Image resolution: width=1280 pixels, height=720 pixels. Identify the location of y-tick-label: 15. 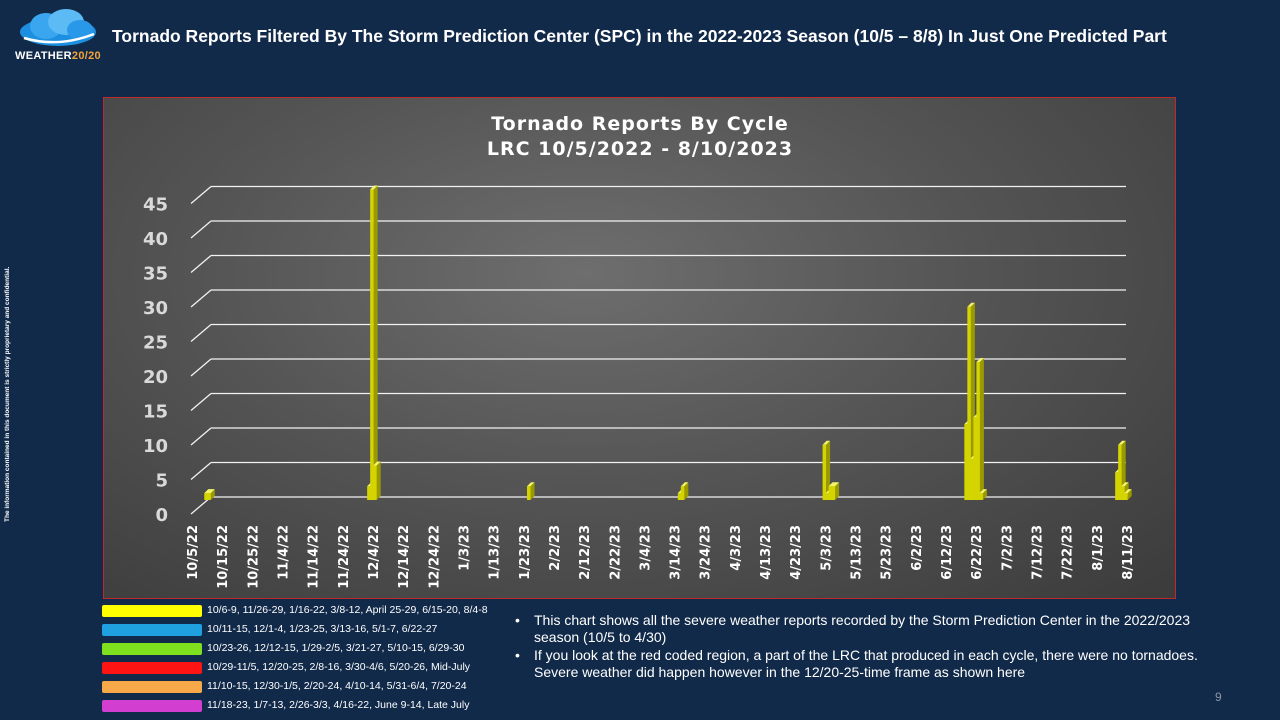
(155, 412).